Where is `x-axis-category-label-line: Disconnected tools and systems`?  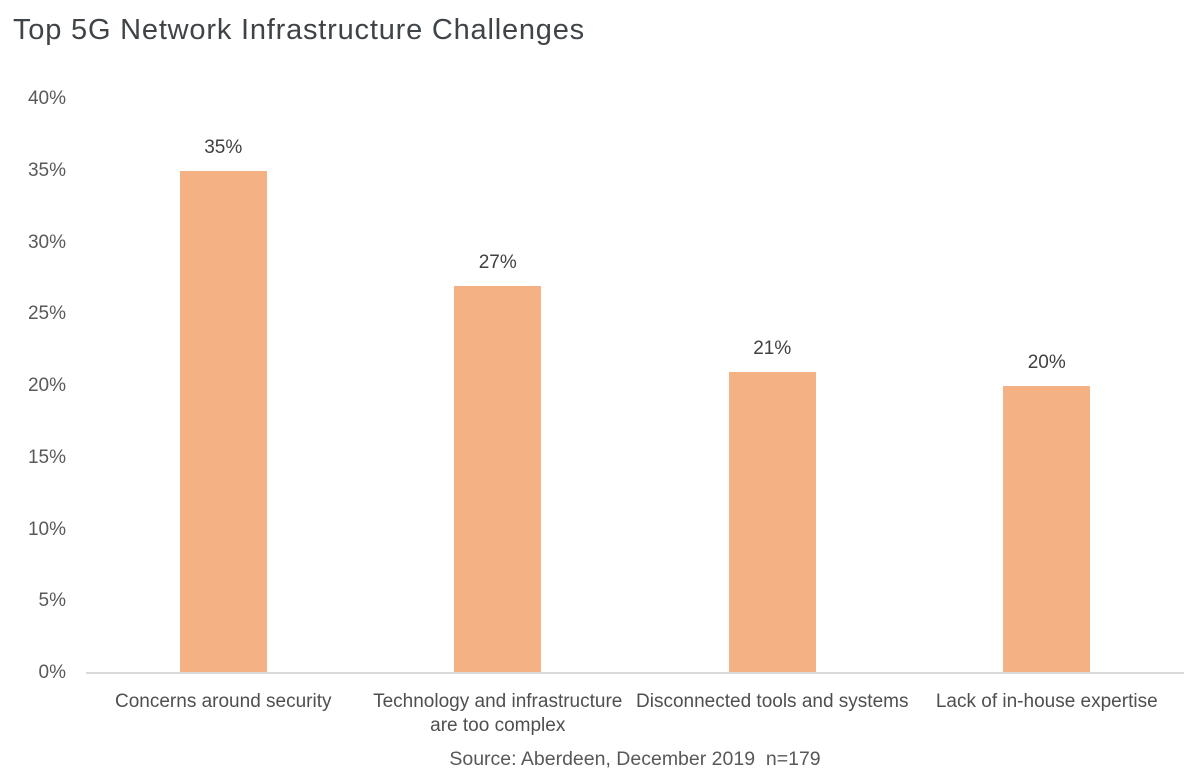 x-axis-category-label-line: Disconnected tools and systems is located at coordinates (772, 701).